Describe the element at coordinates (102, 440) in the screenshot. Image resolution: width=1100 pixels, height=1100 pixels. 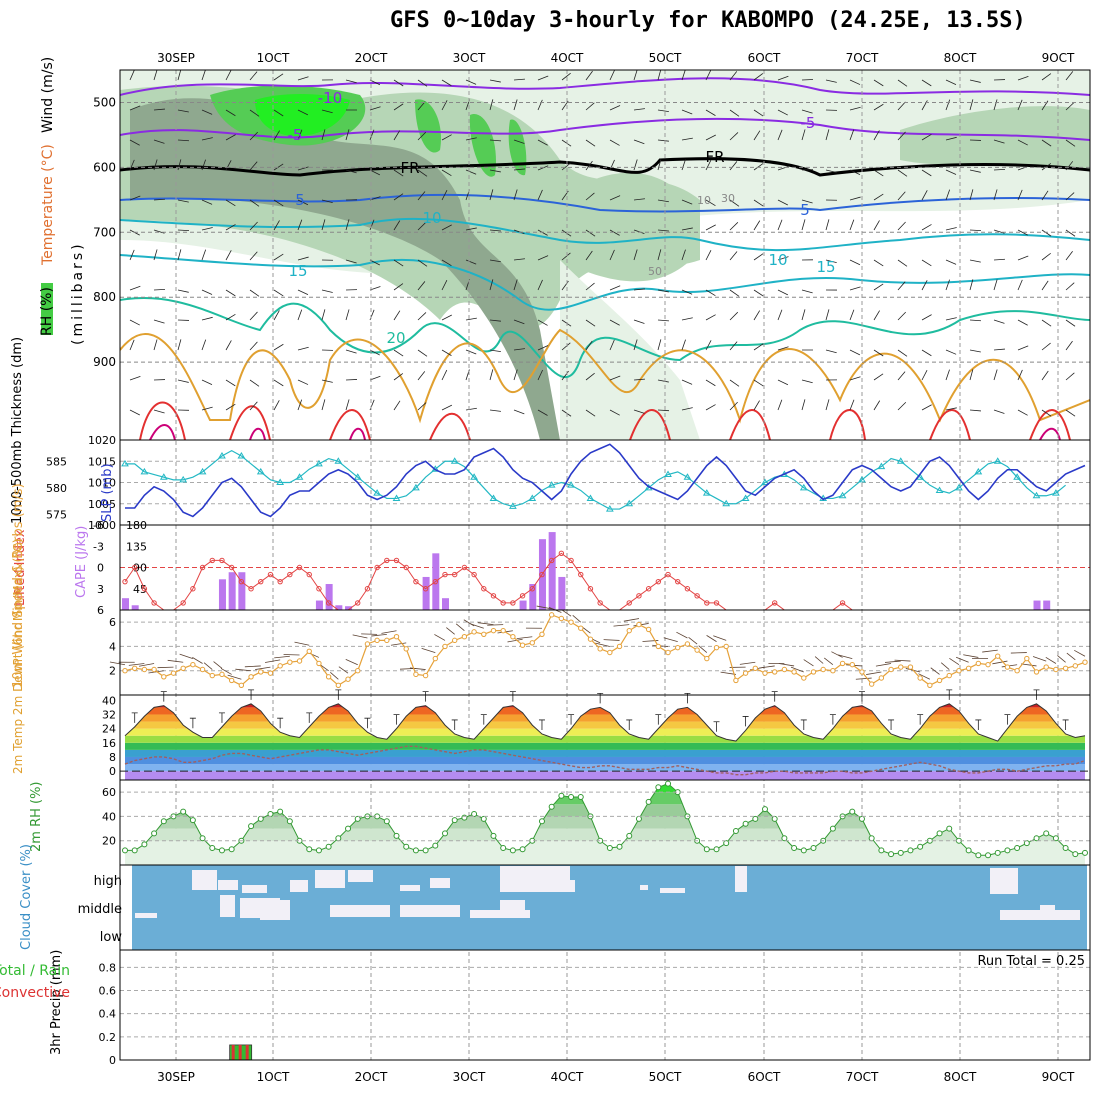
I see `y-tick-slp-1020: 1020` at that location.